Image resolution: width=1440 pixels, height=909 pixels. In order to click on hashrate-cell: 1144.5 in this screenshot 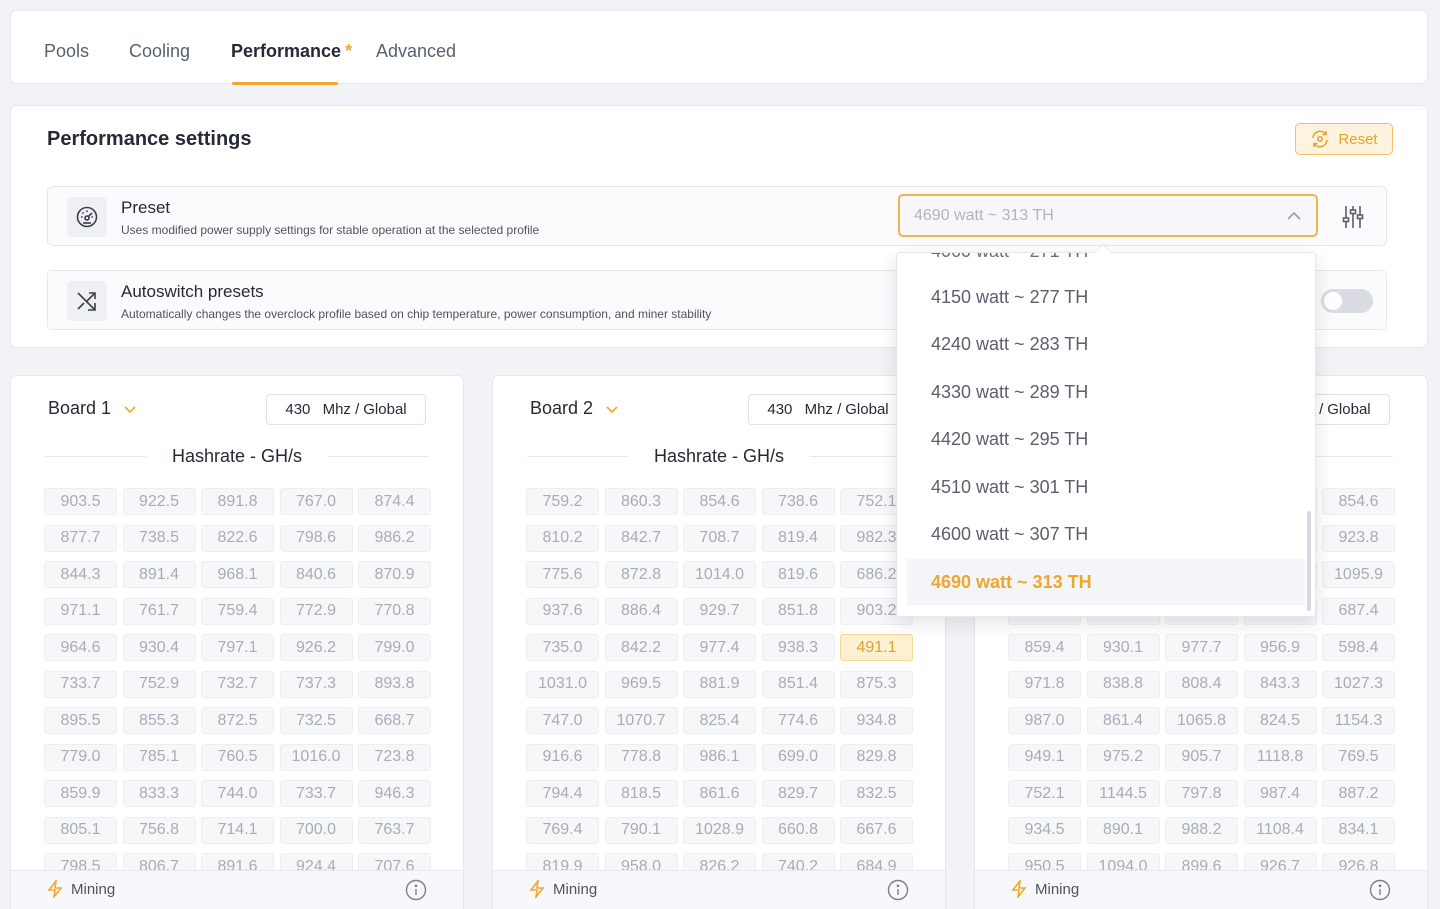, I will do `click(1123, 793)`.